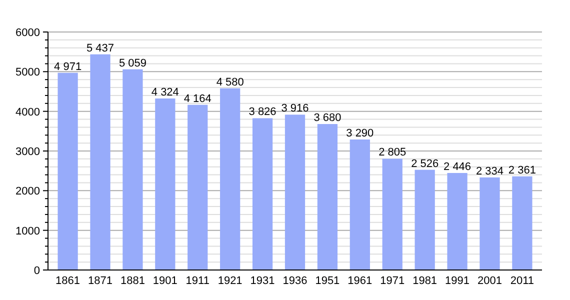 Image resolution: width=570 pixels, height=300 pixels. Describe the element at coordinates (262, 112) in the screenshot. I see `data-label: 3 826` at that location.